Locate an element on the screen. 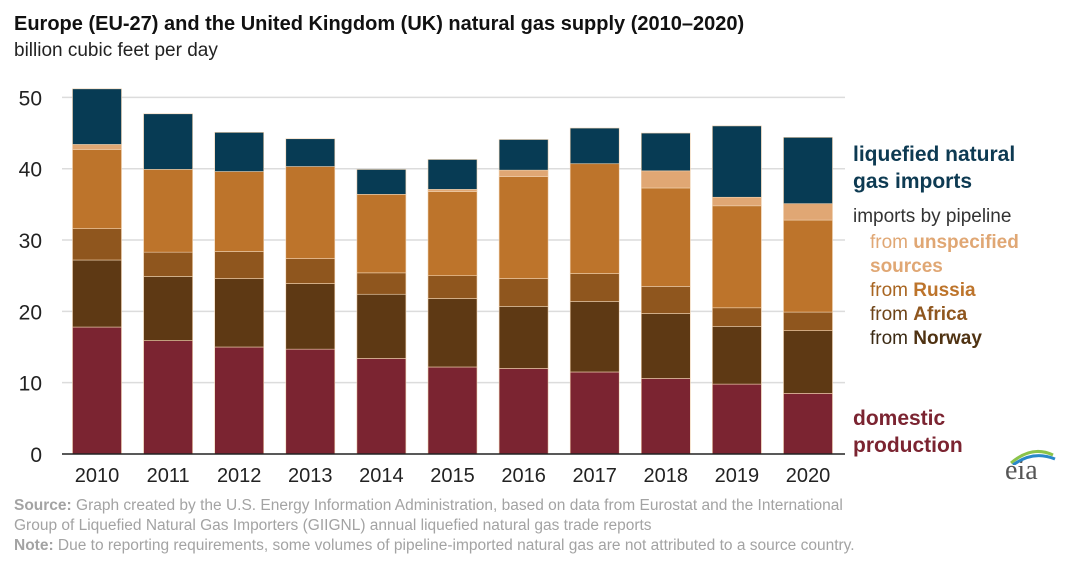 The image size is (1080, 568). y-tick-label: 0 is located at coordinates (36, 455).